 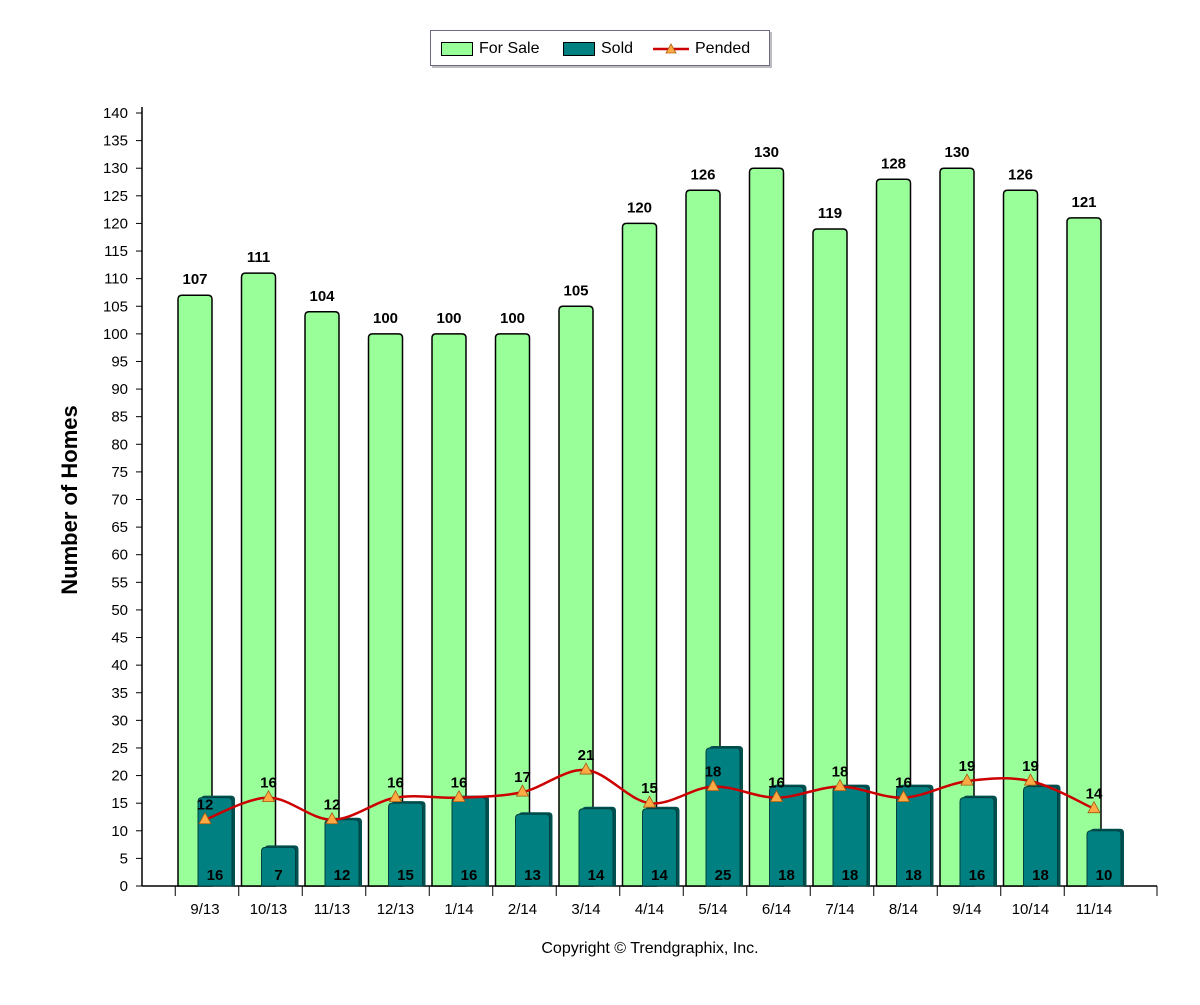 What do you see at coordinates (776, 909) in the screenshot?
I see `x-tick-label: 6/14` at bounding box center [776, 909].